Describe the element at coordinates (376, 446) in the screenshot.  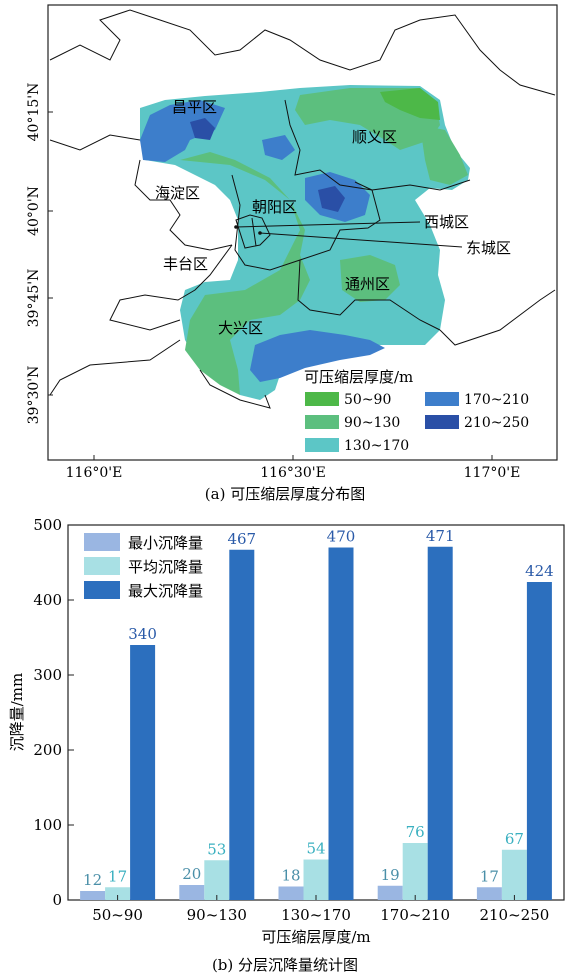
I see `legend-label-130-170: 130~170` at that location.